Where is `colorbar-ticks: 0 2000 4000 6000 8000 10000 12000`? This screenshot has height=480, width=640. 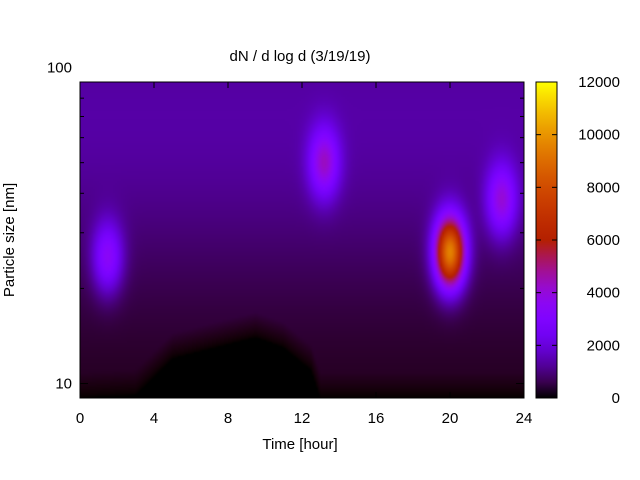
colorbar-ticks: 0 2000 4000 6000 8000 10000 12000 is located at coordinates (578, 240).